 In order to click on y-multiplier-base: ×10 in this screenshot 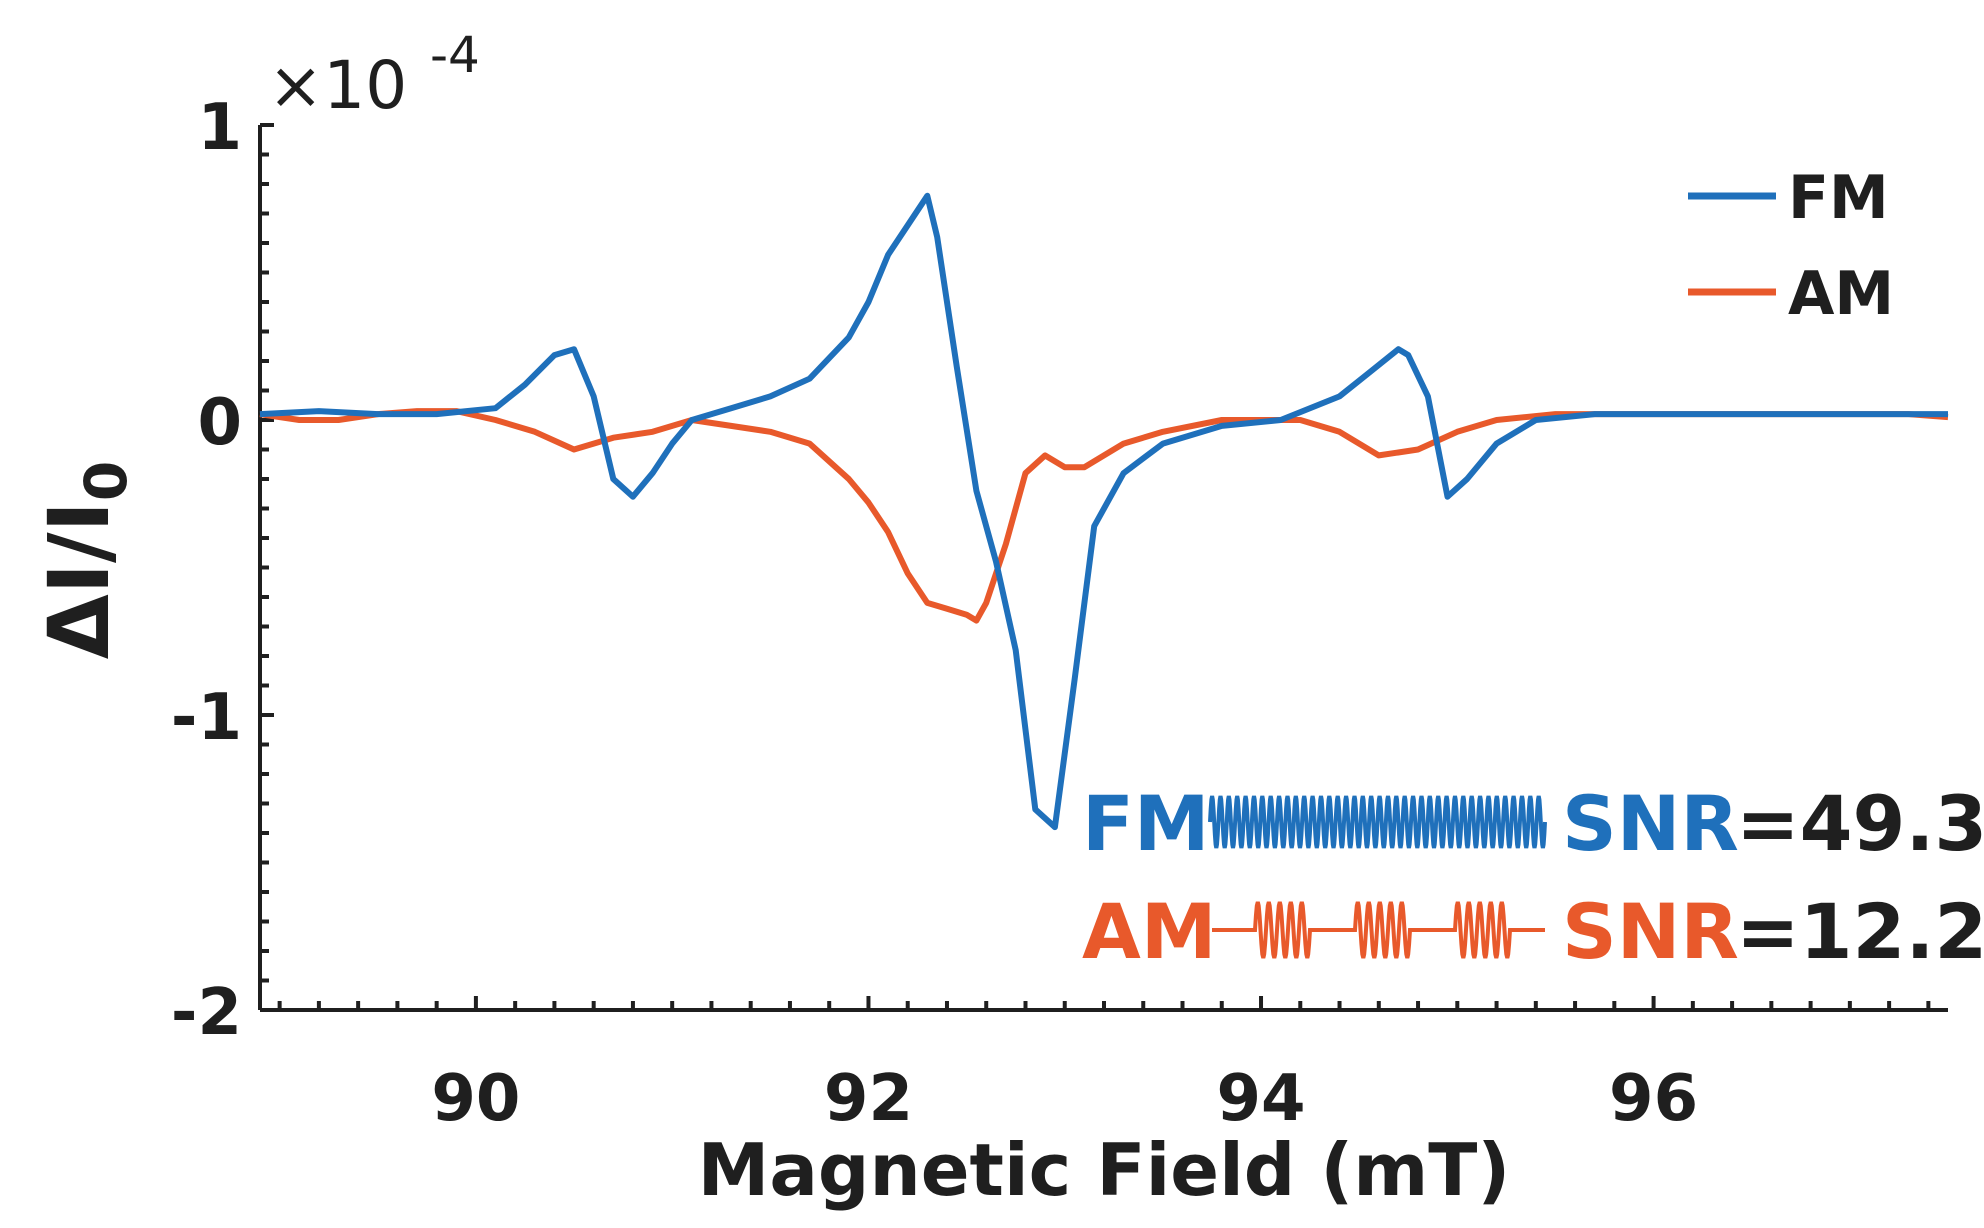, I will do `click(337, 85)`.